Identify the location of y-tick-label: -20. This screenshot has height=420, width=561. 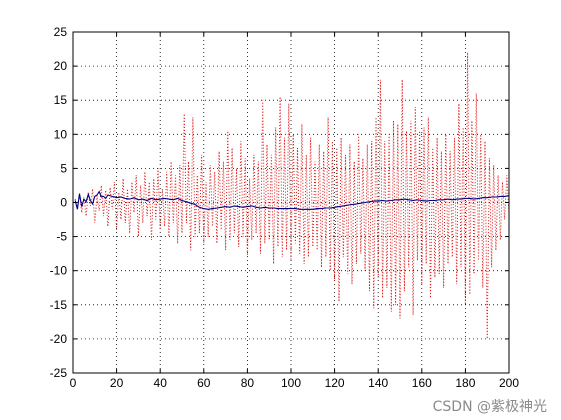
(59, 339).